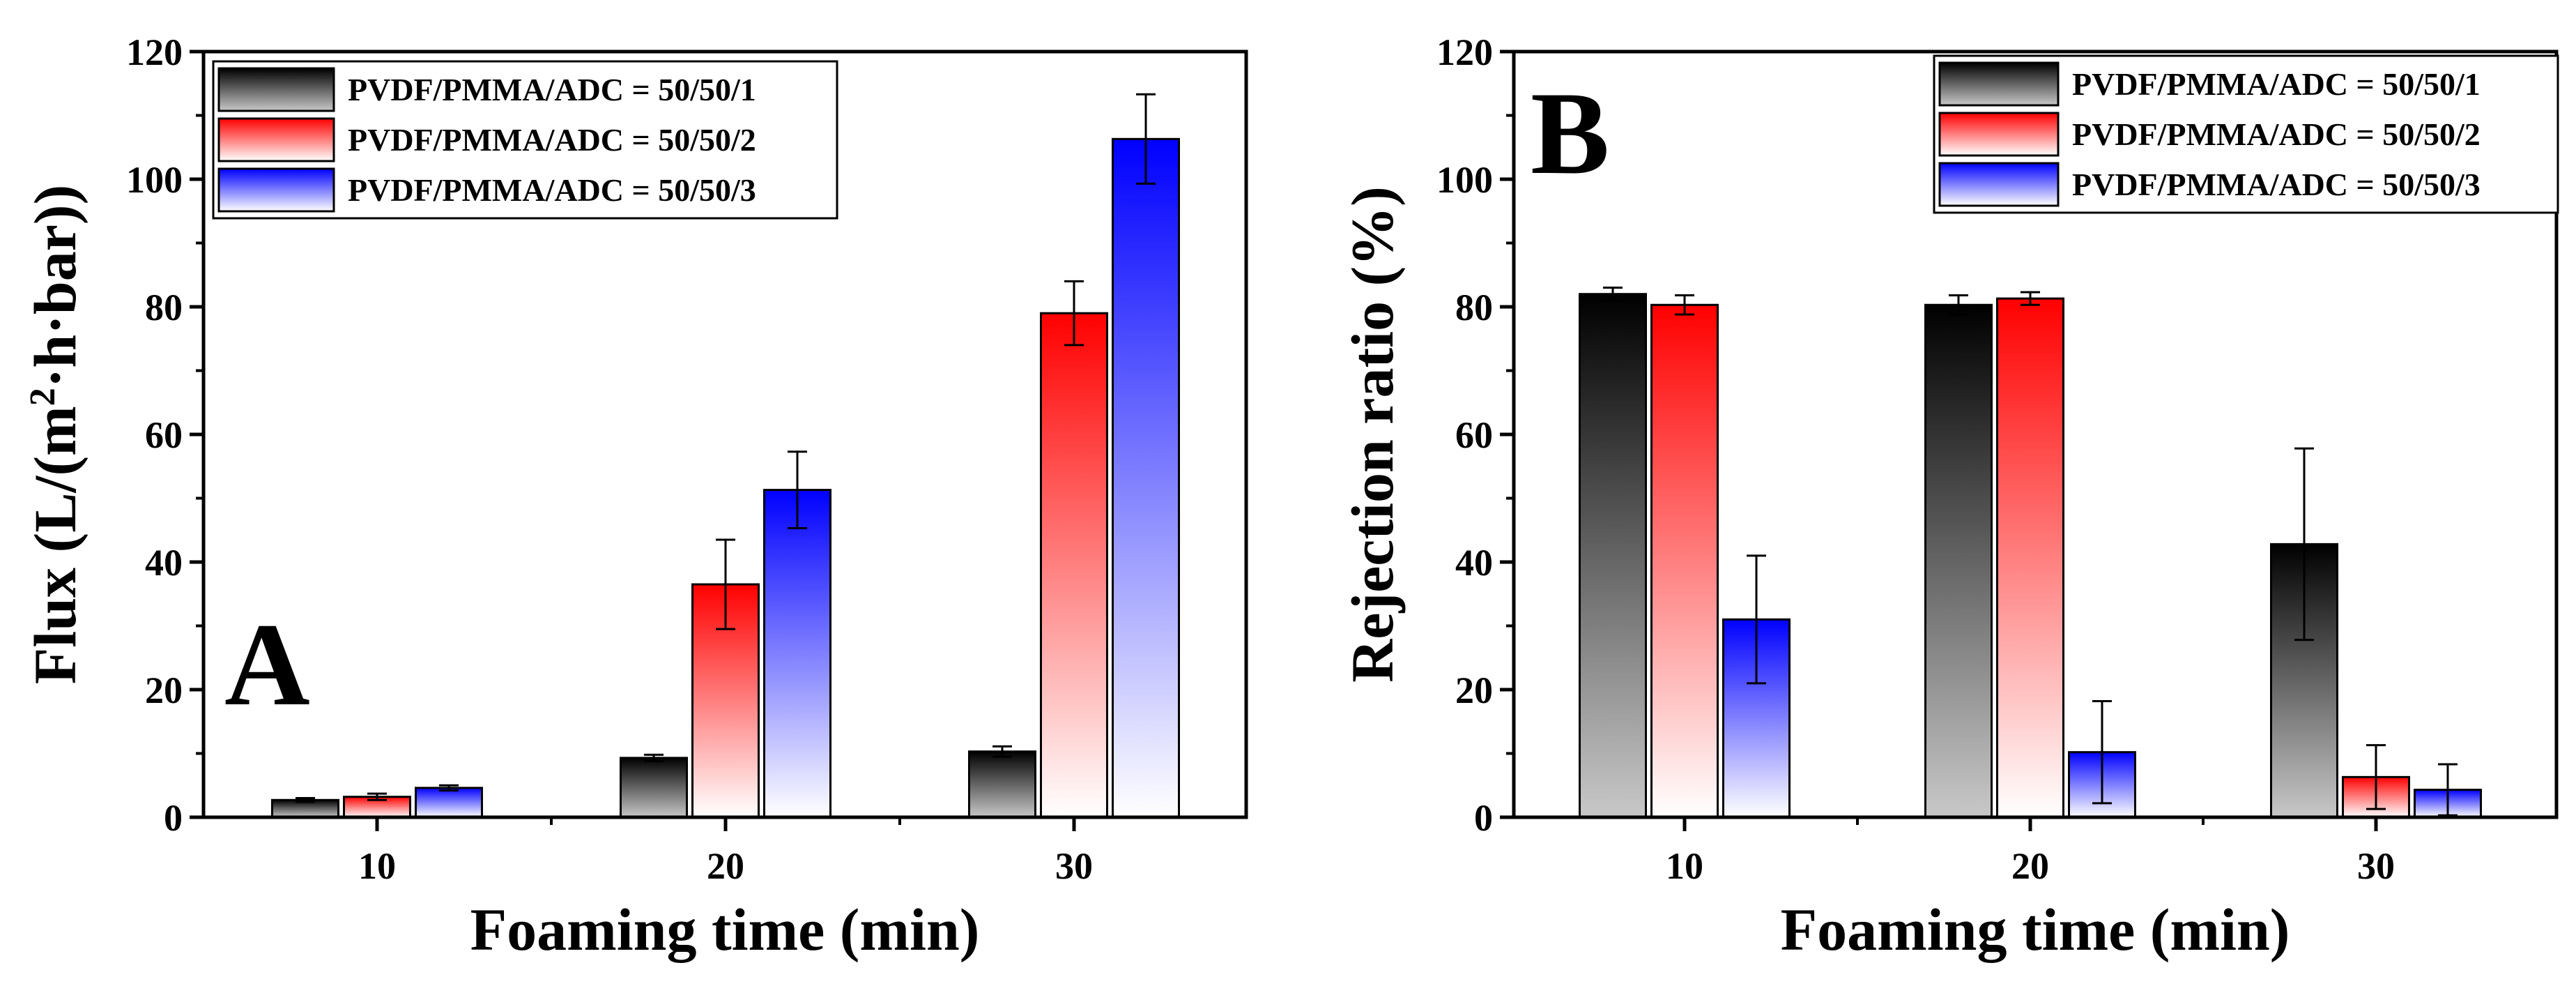  What do you see at coordinates (267, 664) in the screenshot?
I see `panel-letter: A` at bounding box center [267, 664].